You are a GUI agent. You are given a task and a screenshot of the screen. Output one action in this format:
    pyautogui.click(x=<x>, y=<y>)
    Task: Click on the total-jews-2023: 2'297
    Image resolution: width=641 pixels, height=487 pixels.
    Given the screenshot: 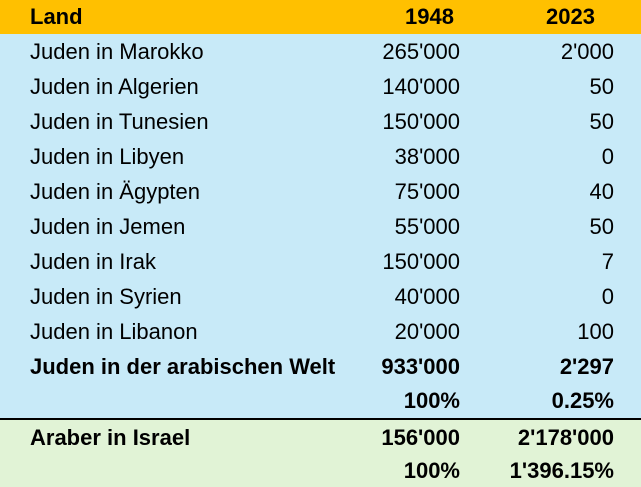 What is the action you would take?
    pyautogui.click(x=586, y=366)
    